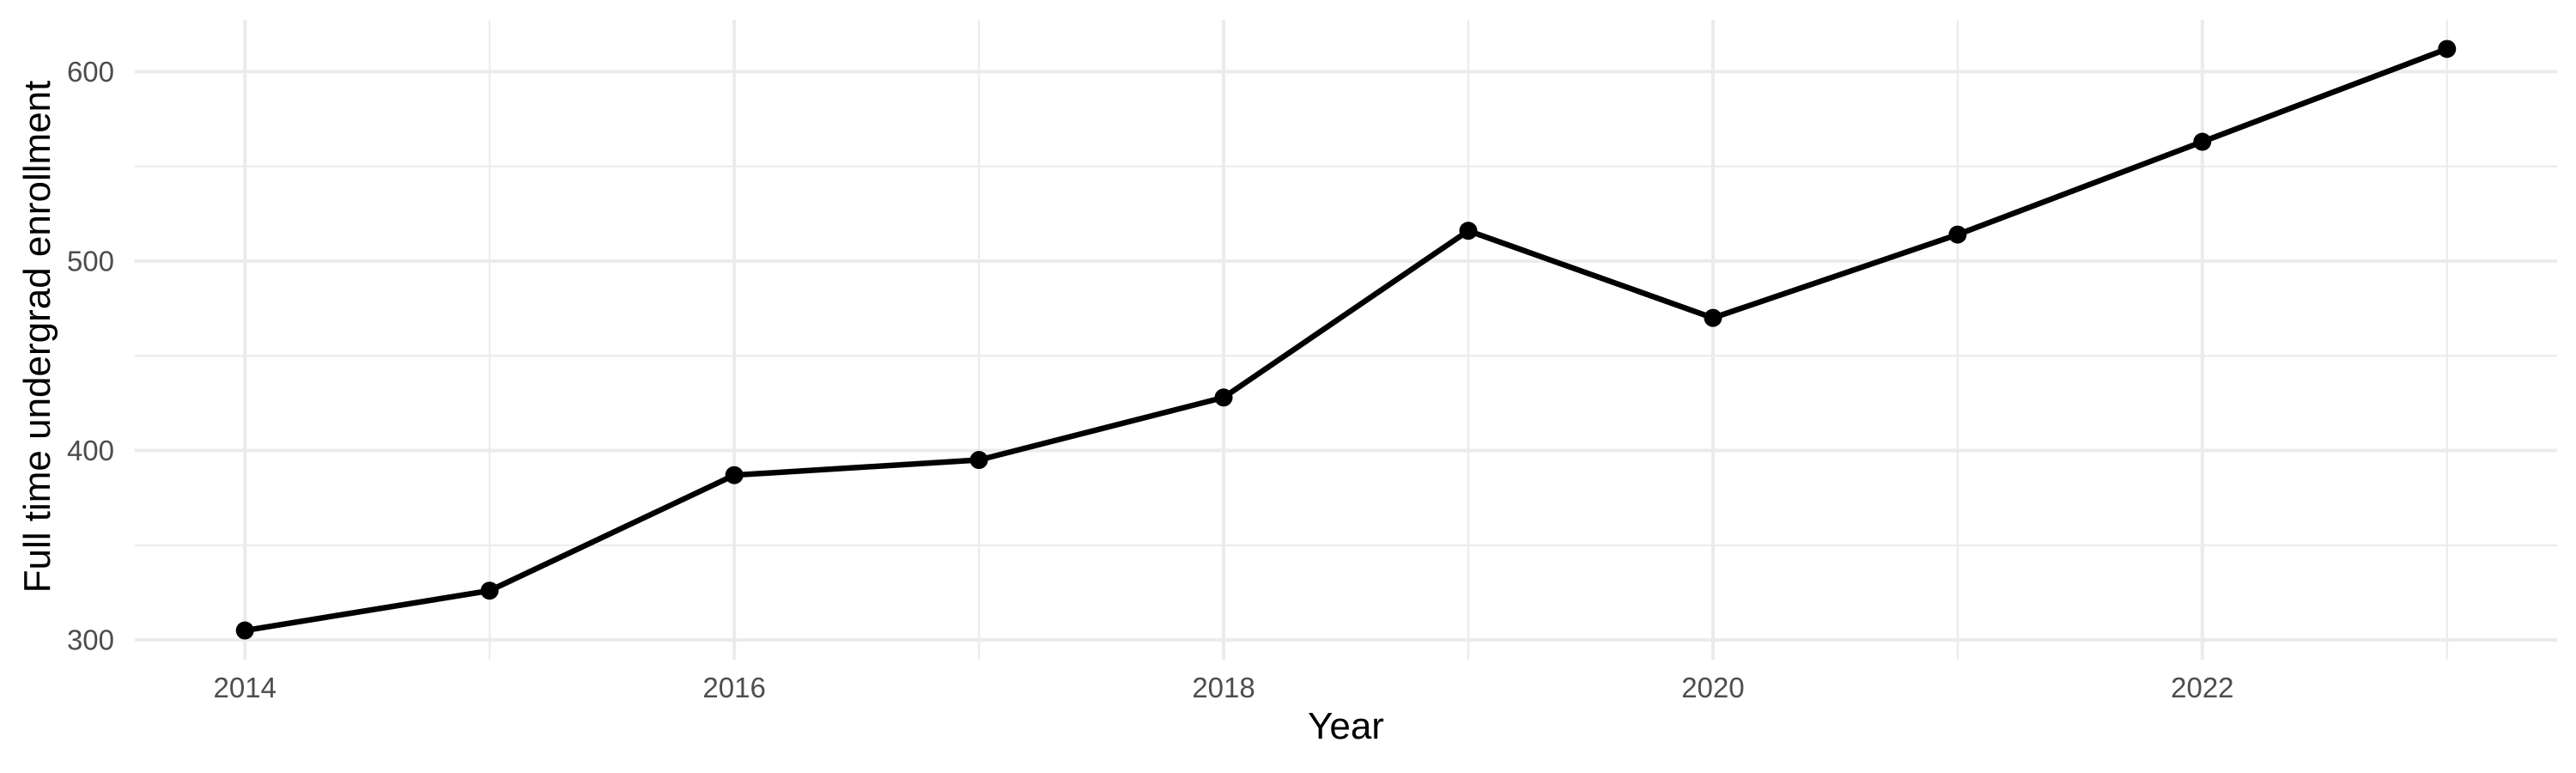  Describe the element at coordinates (90, 72) in the screenshot. I see `y-tick-label: 600` at that location.